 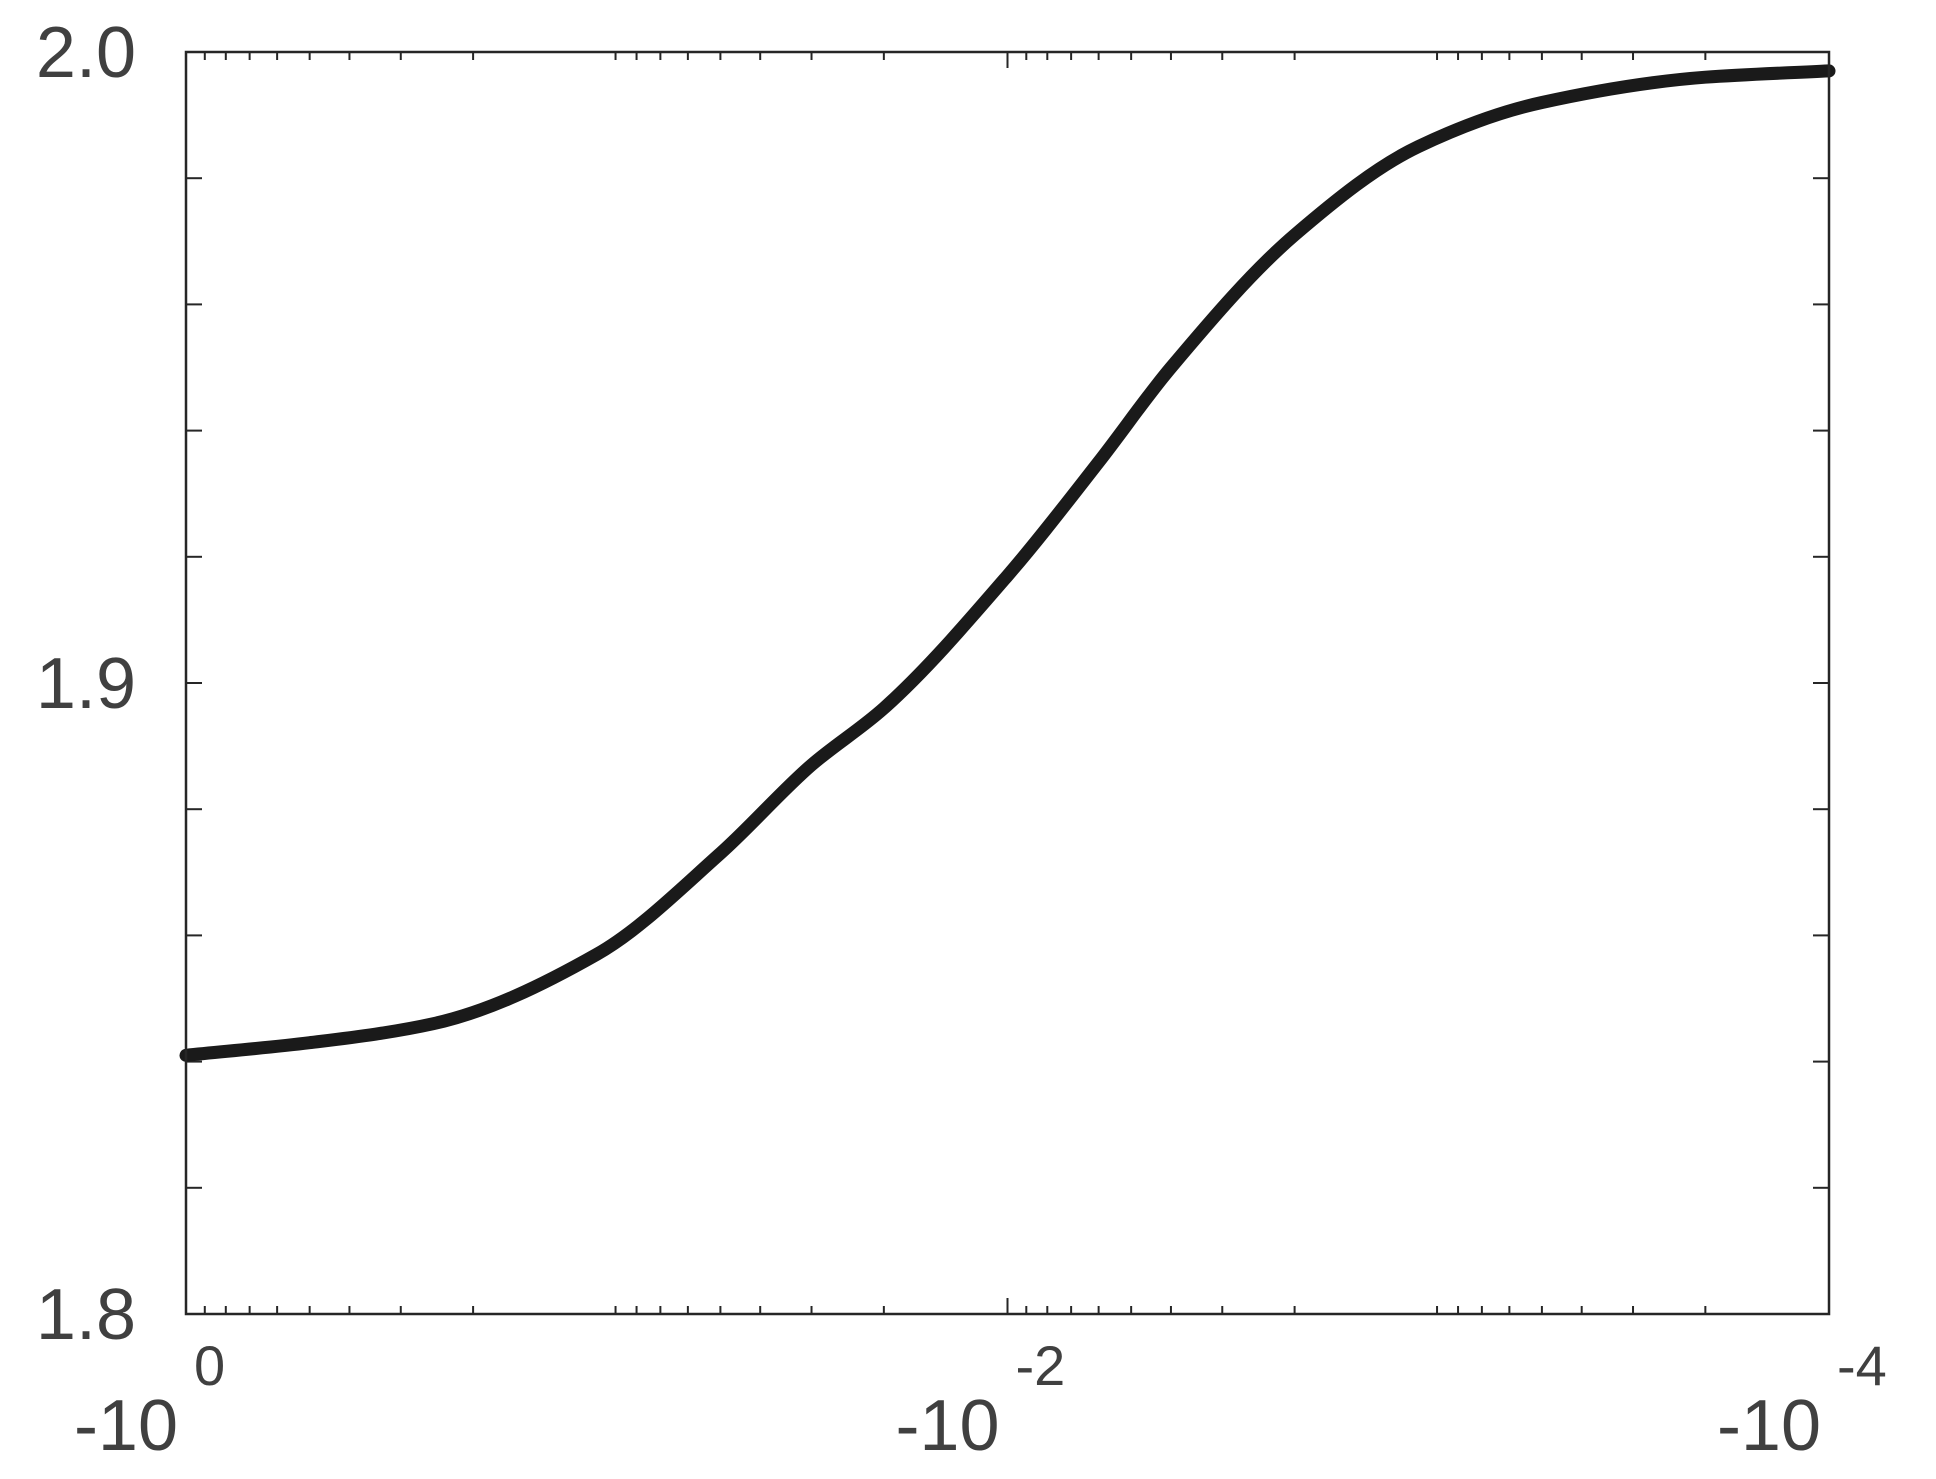 I want to click on y-tick-labels: 1.8 1.9 2.0, so click(x=86, y=684).